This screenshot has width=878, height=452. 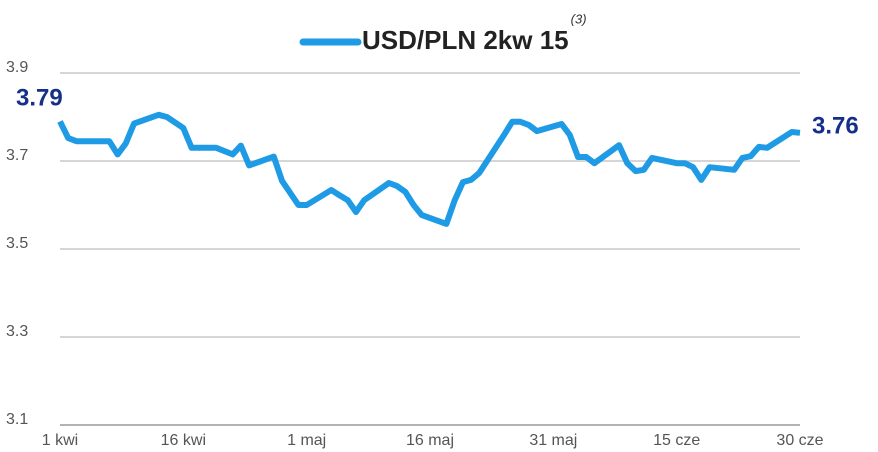 What do you see at coordinates (17, 67) in the screenshot?
I see `y-tick-label: 3.9` at bounding box center [17, 67].